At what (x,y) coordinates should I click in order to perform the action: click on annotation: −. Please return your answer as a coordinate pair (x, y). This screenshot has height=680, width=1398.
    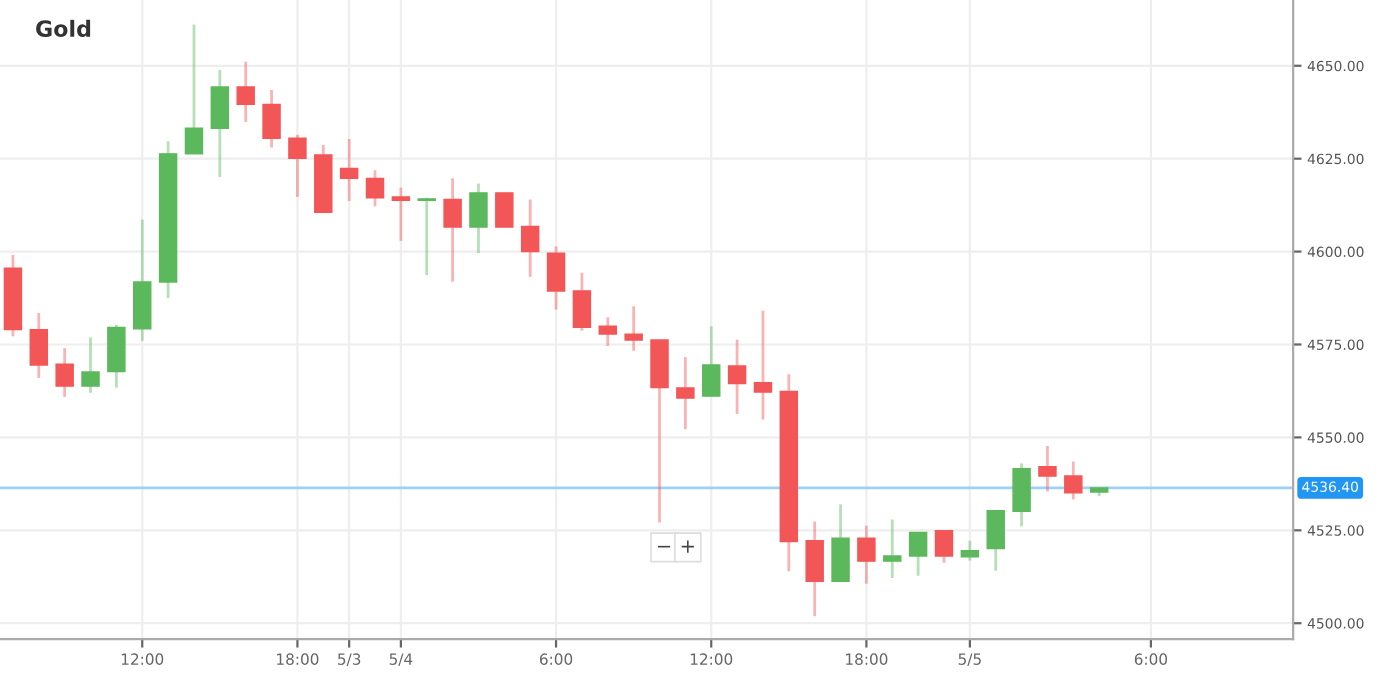
    Looking at the image, I should click on (664, 546).